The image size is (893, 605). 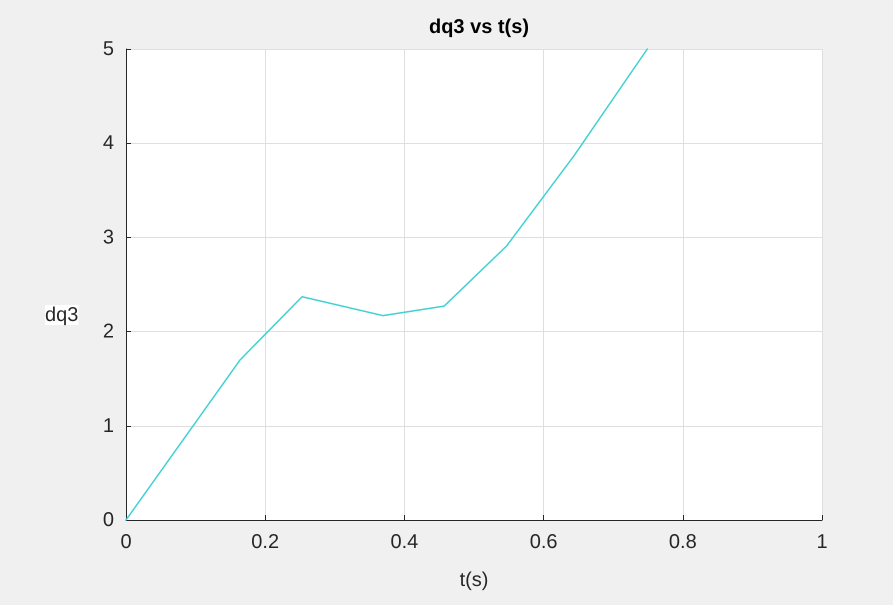 I want to click on x-tick-label: 0.8, so click(x=682, y=542).